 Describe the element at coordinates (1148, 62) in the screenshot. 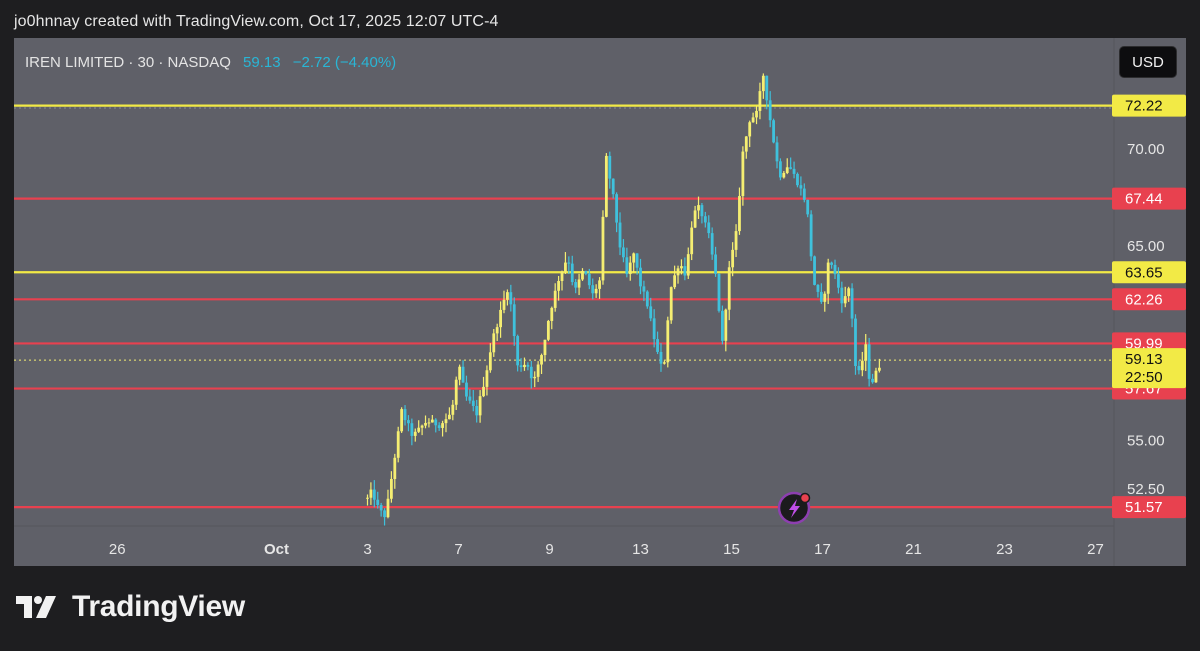

I see `currency-button: USD` at that location.